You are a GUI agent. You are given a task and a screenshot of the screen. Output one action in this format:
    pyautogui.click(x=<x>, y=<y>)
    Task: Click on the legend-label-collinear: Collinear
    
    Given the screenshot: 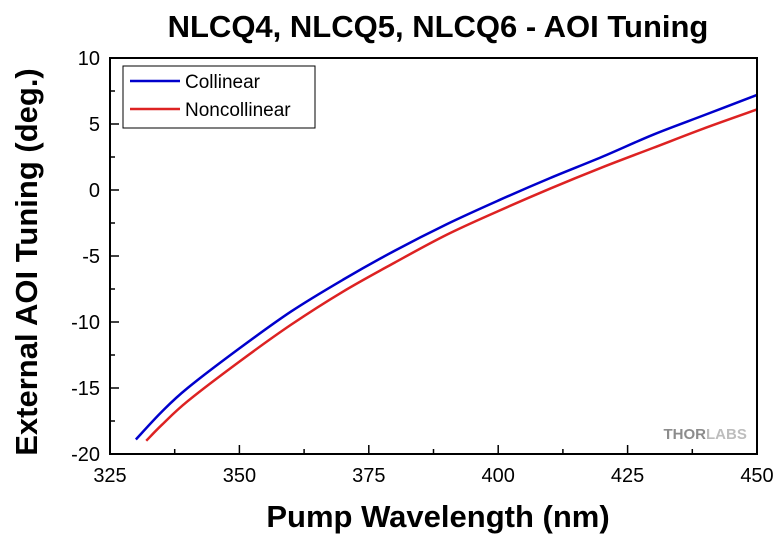 What is the action you would take?
    pyautogui.click(x=223, y=82)
    